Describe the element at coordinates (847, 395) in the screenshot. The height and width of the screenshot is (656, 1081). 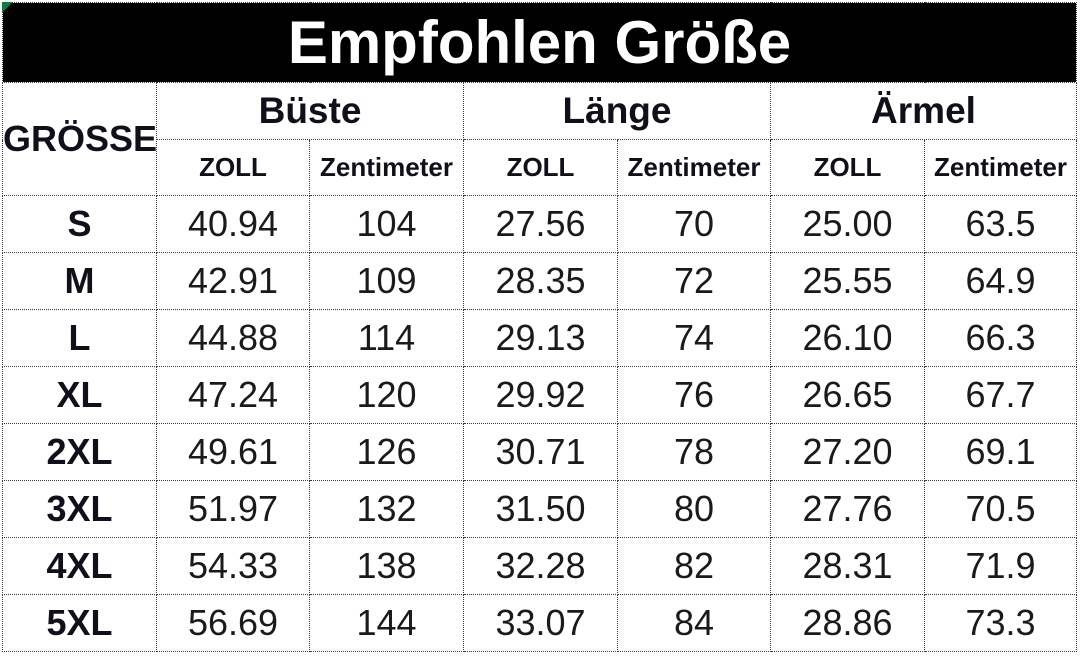
I see `value-cell: 26.65` at that location.